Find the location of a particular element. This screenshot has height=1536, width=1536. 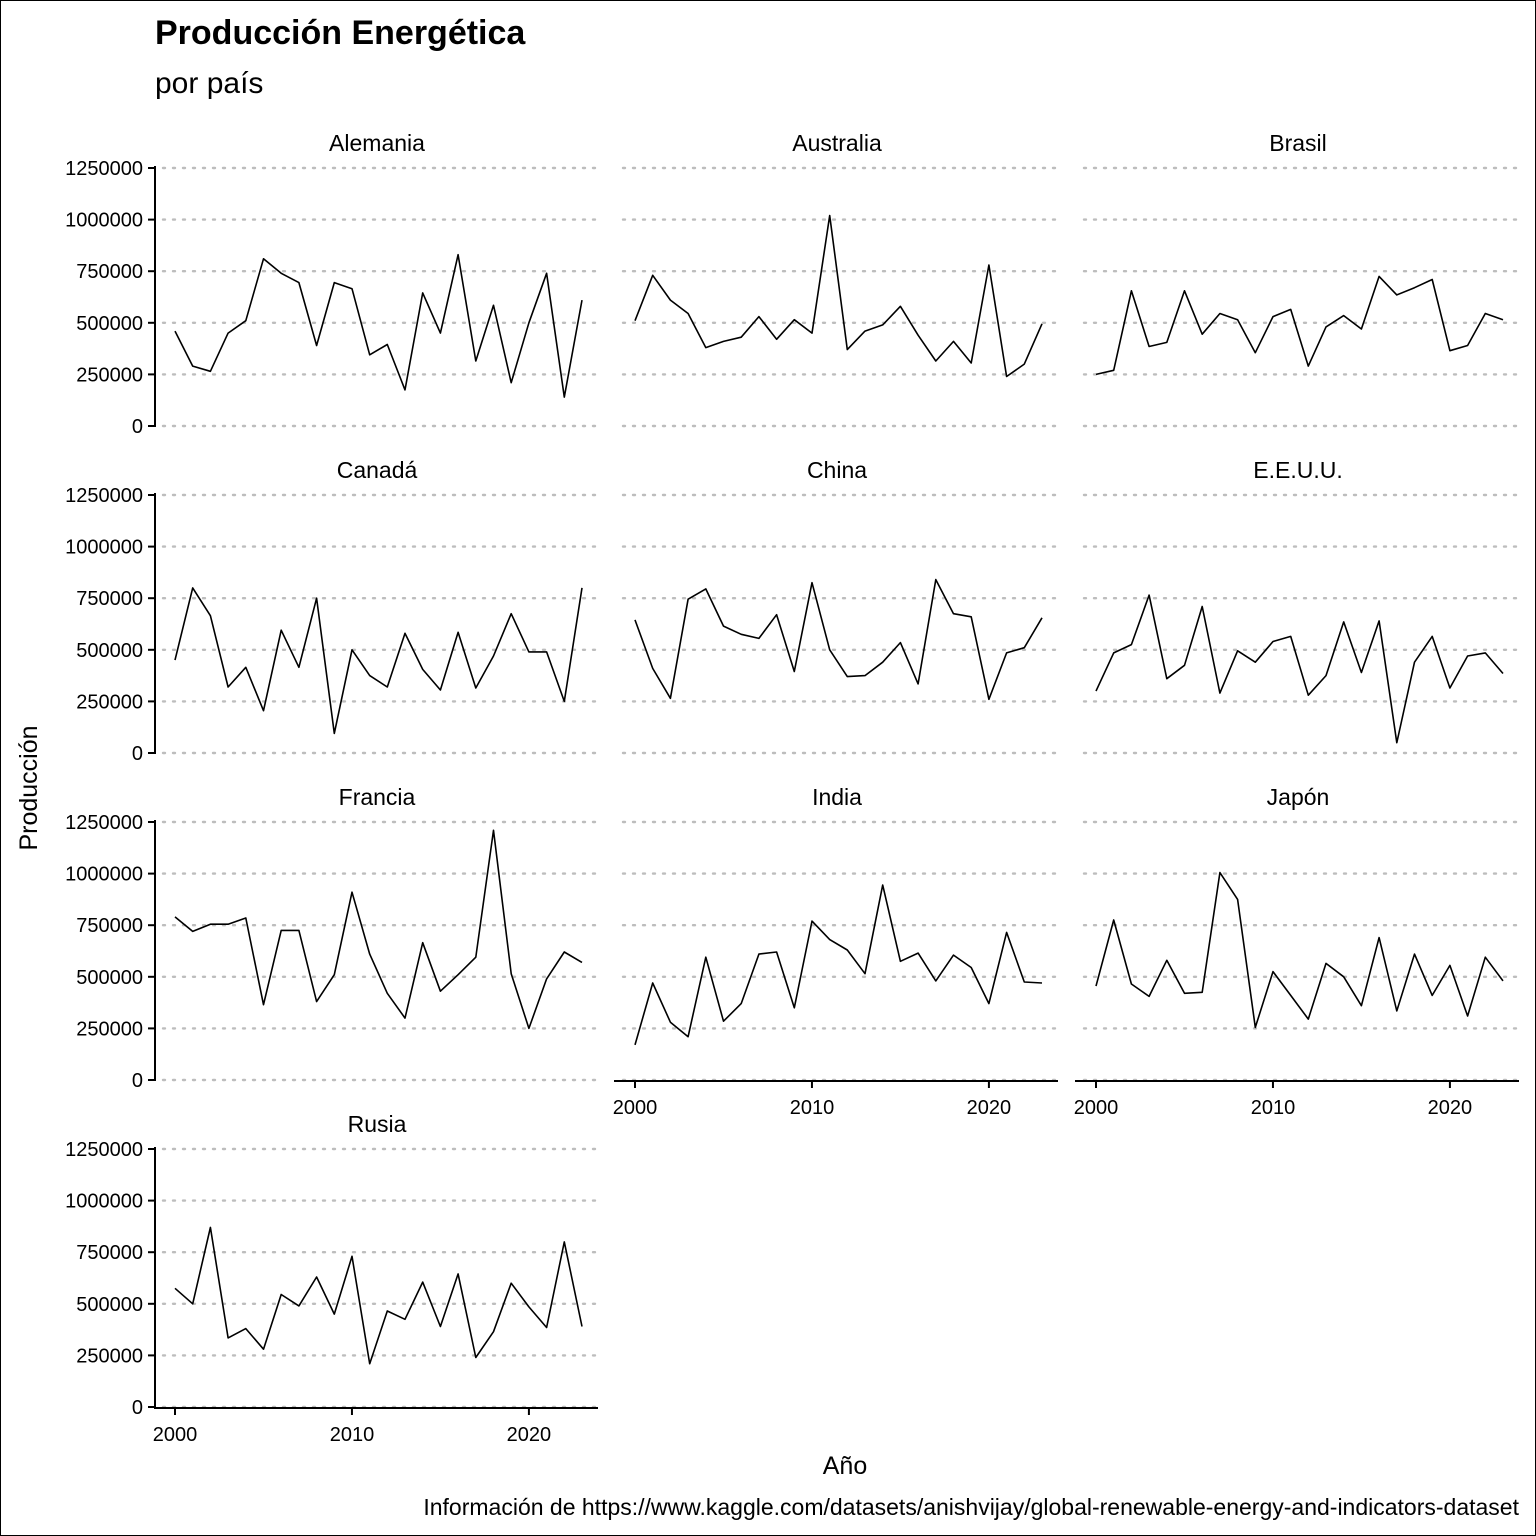

chart-title: Producción Energética is located at coordinates (340, 33).